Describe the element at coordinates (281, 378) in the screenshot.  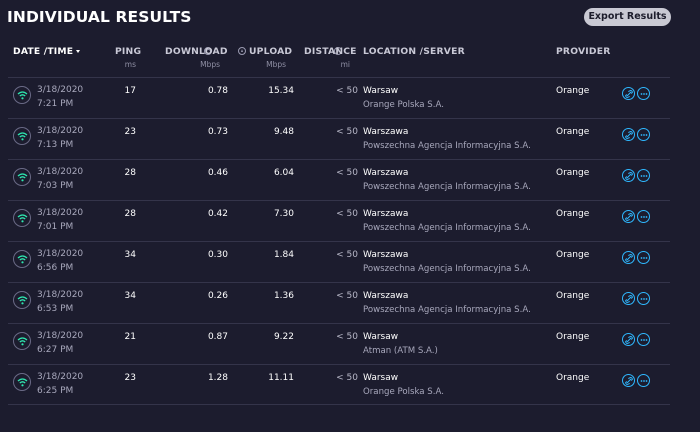
I see `result-upload: 11.11` at that location.